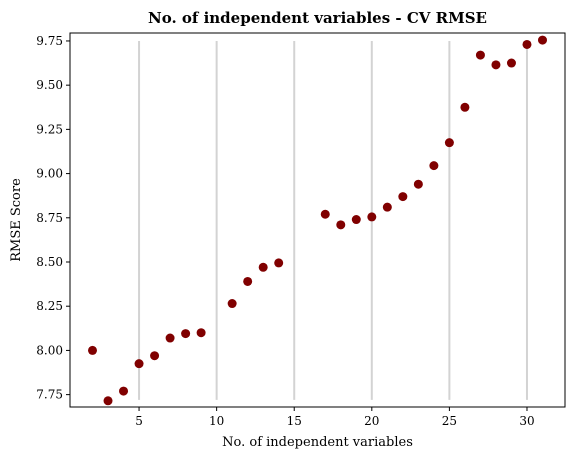 The width and height of the screenshot is (576, 459). I want to click on y-axis-label: RMSE Score, so click(16, 220).